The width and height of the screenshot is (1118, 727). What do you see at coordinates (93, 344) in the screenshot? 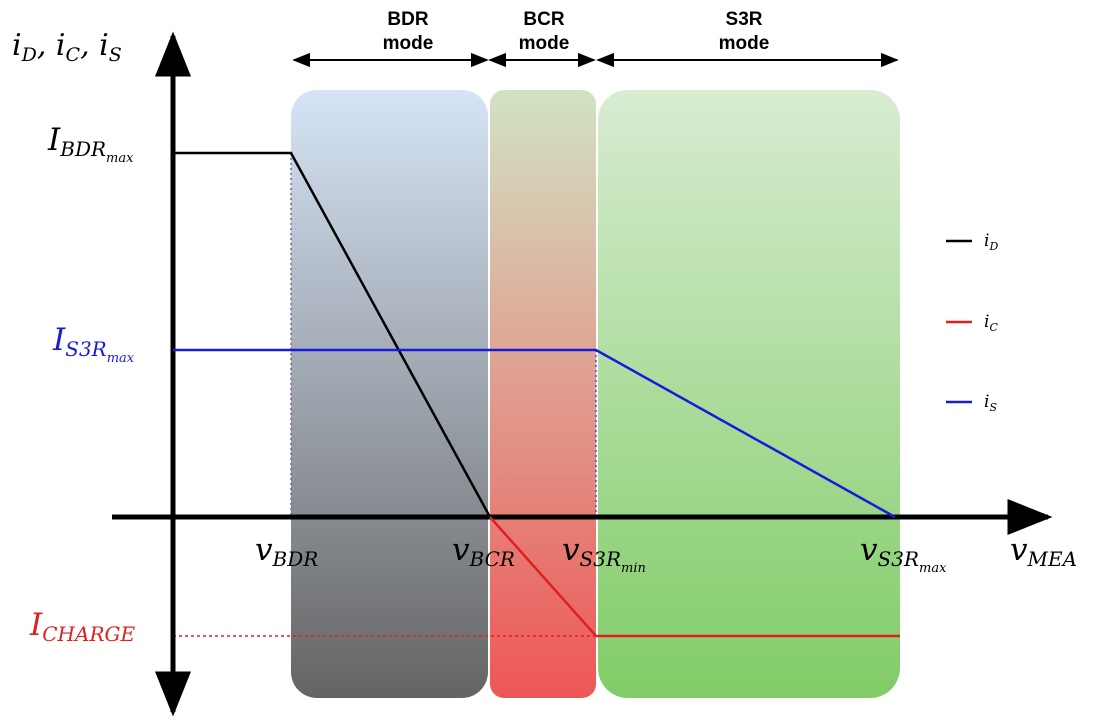
I see `i-s3r-max-label: IS3Rmax` at bounding box center [93, 344].